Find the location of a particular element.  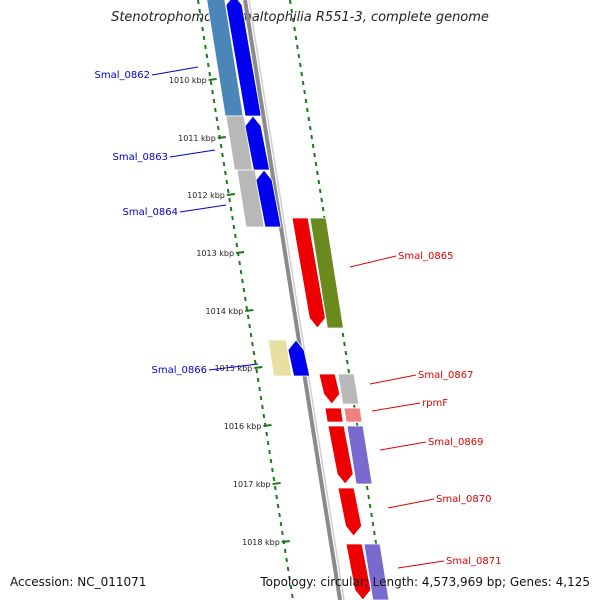

tick-label: 1011 kbp is located at coordinates (197, 138).